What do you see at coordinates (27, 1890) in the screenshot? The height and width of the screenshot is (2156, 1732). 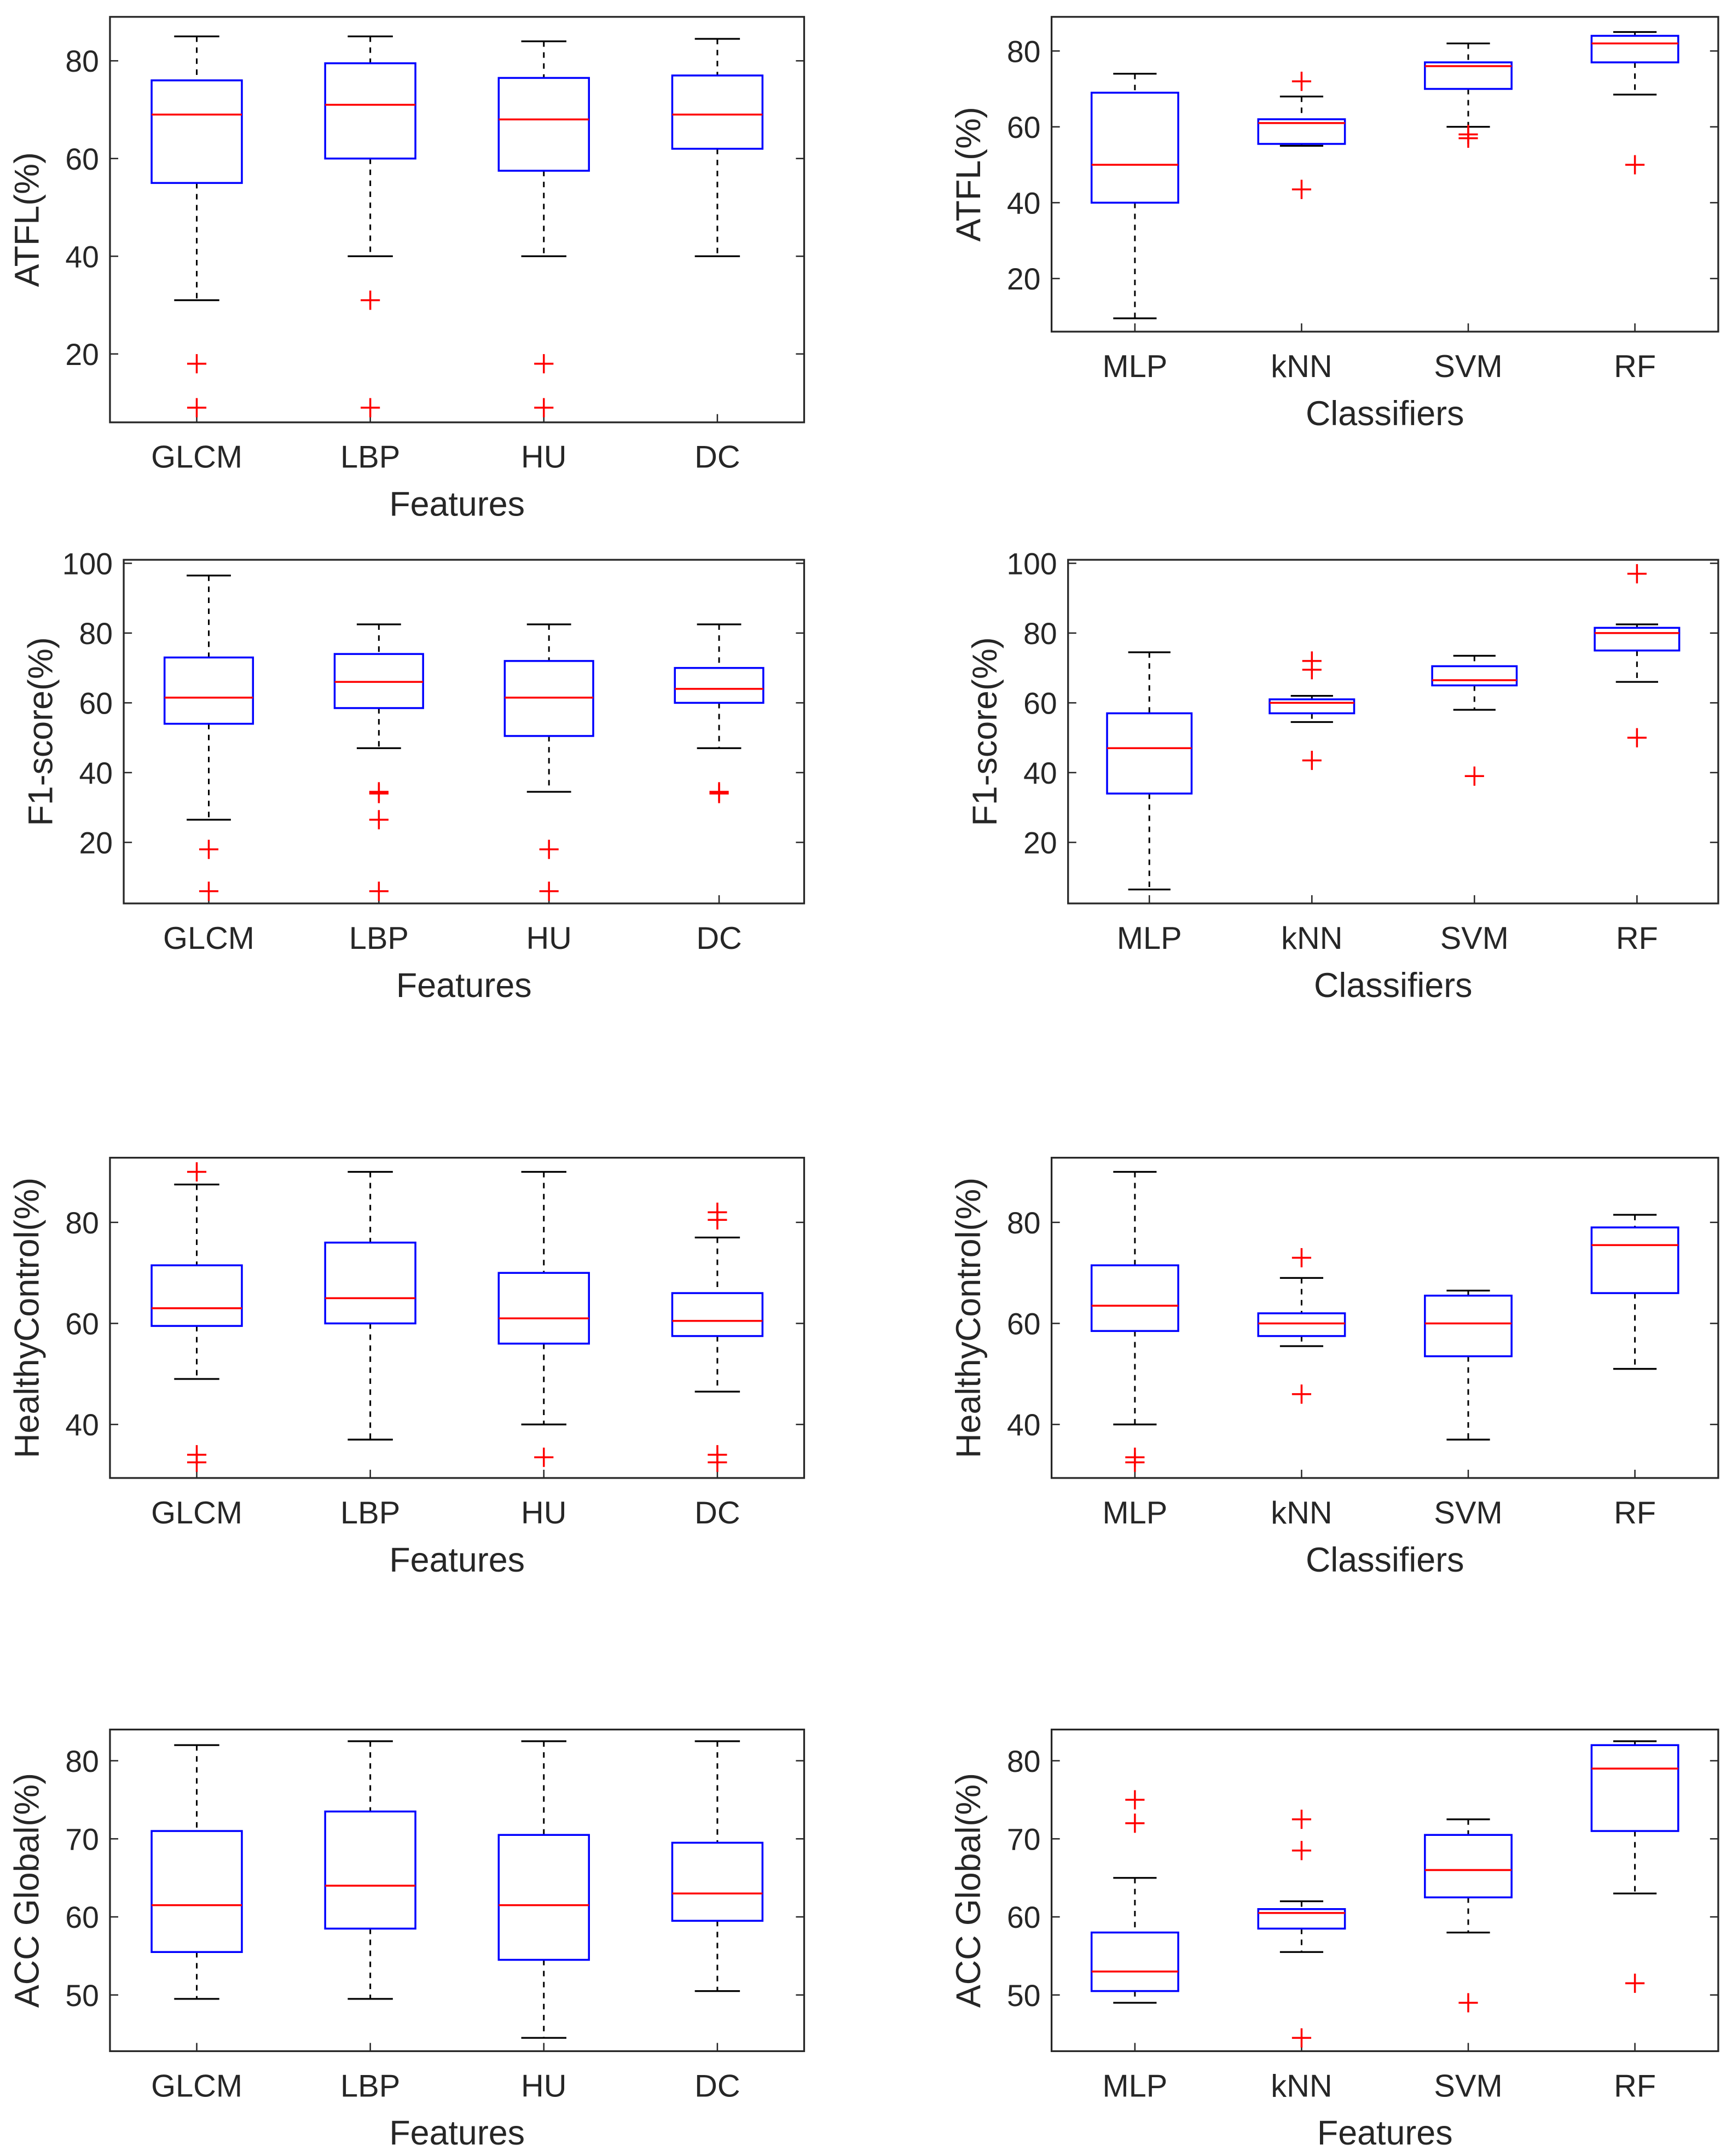 I see `y-axis-label: ACC Global(%)` at bounding box center [27, 1890].